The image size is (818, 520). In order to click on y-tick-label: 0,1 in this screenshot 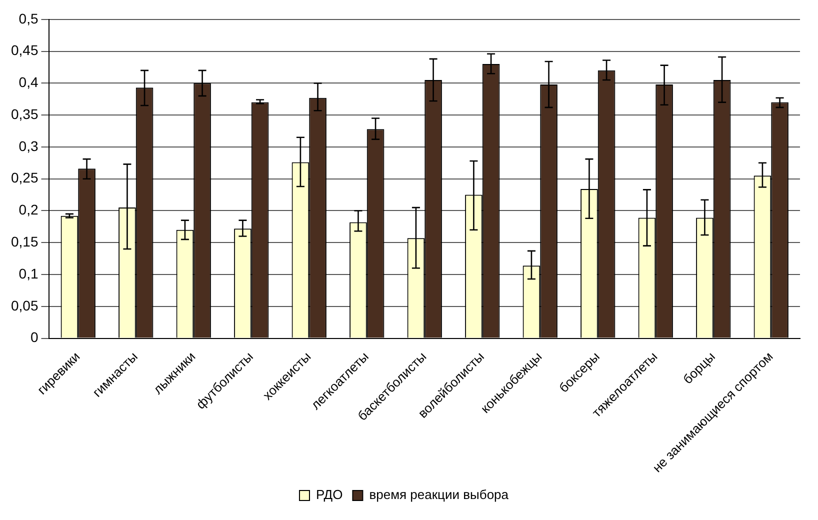, I will do `click(28, 273)`.